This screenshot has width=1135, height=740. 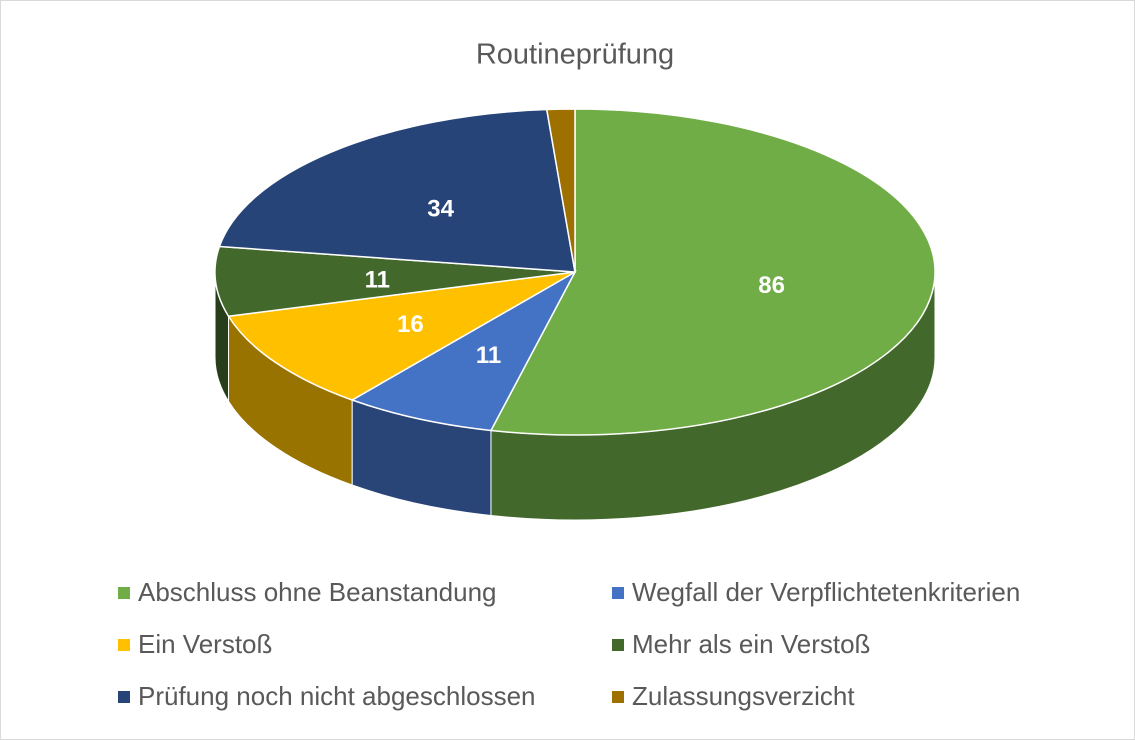 I want to click on data-label: 86, so click(x=771, y=285).